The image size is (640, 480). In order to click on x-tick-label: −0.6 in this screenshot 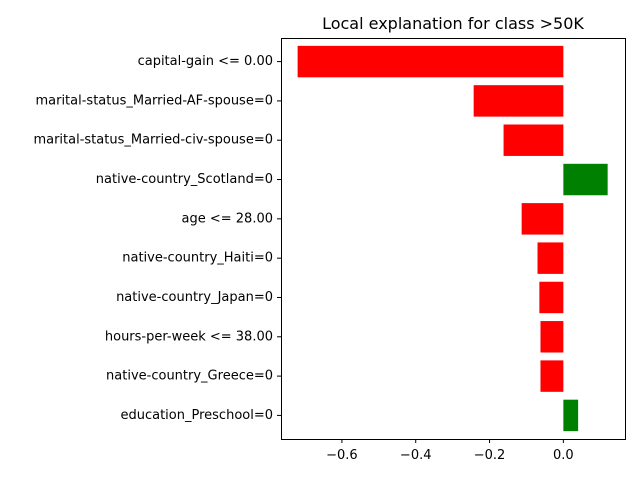, I will do `click(342, 455)`.